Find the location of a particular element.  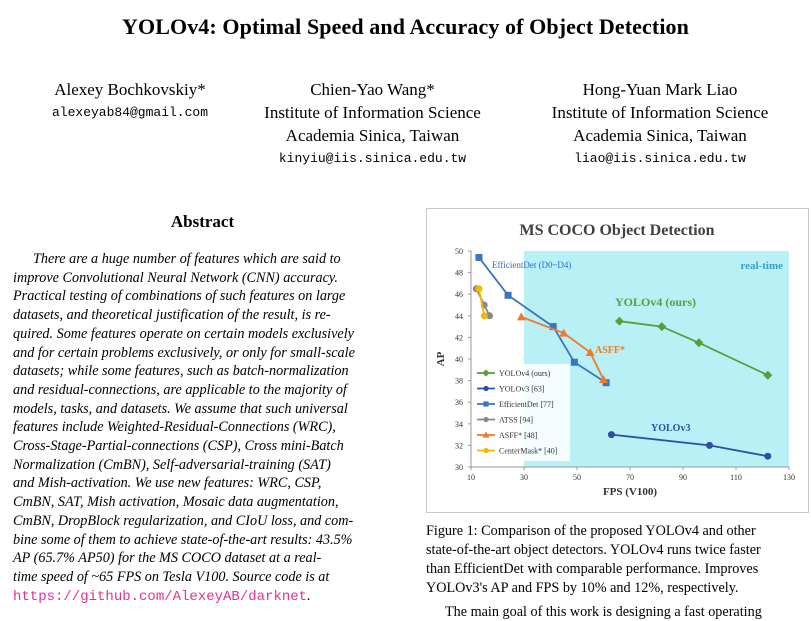

y-tick-label: 42 is located at coordinates (459, 337).